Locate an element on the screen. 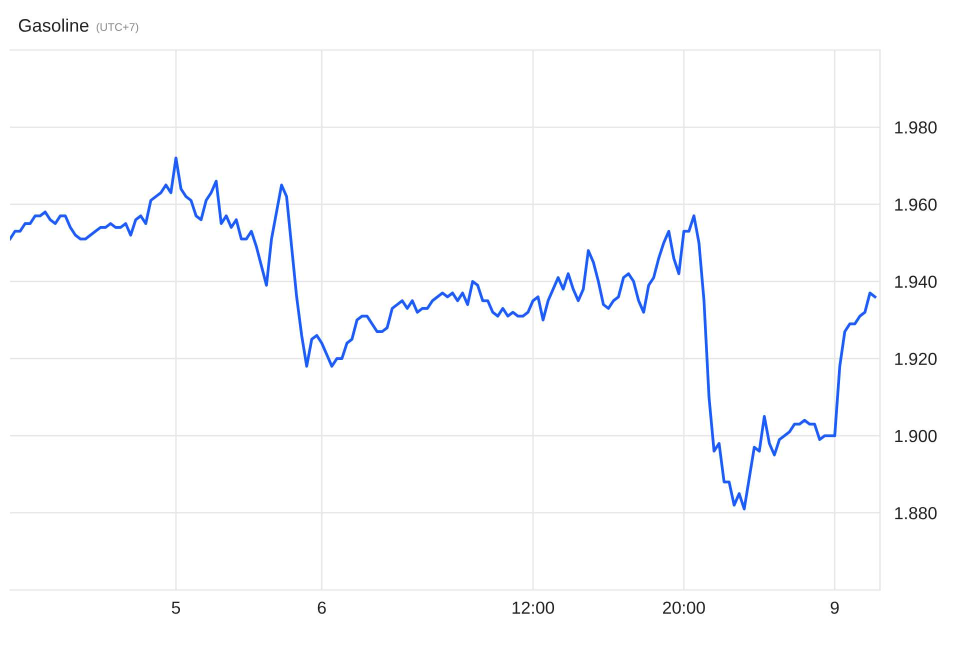 The height and width of the screenshot is (666, 960). x-tick-label: 20:00 is located at coordinates (684, 608).